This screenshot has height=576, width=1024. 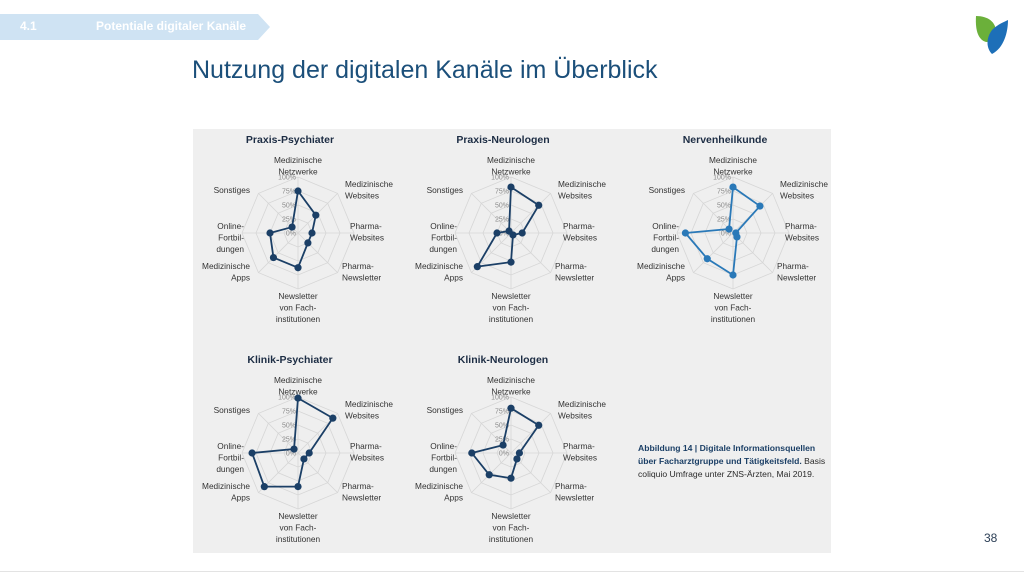 I want to click on company-logo-icon, so click(x=991, y=35).